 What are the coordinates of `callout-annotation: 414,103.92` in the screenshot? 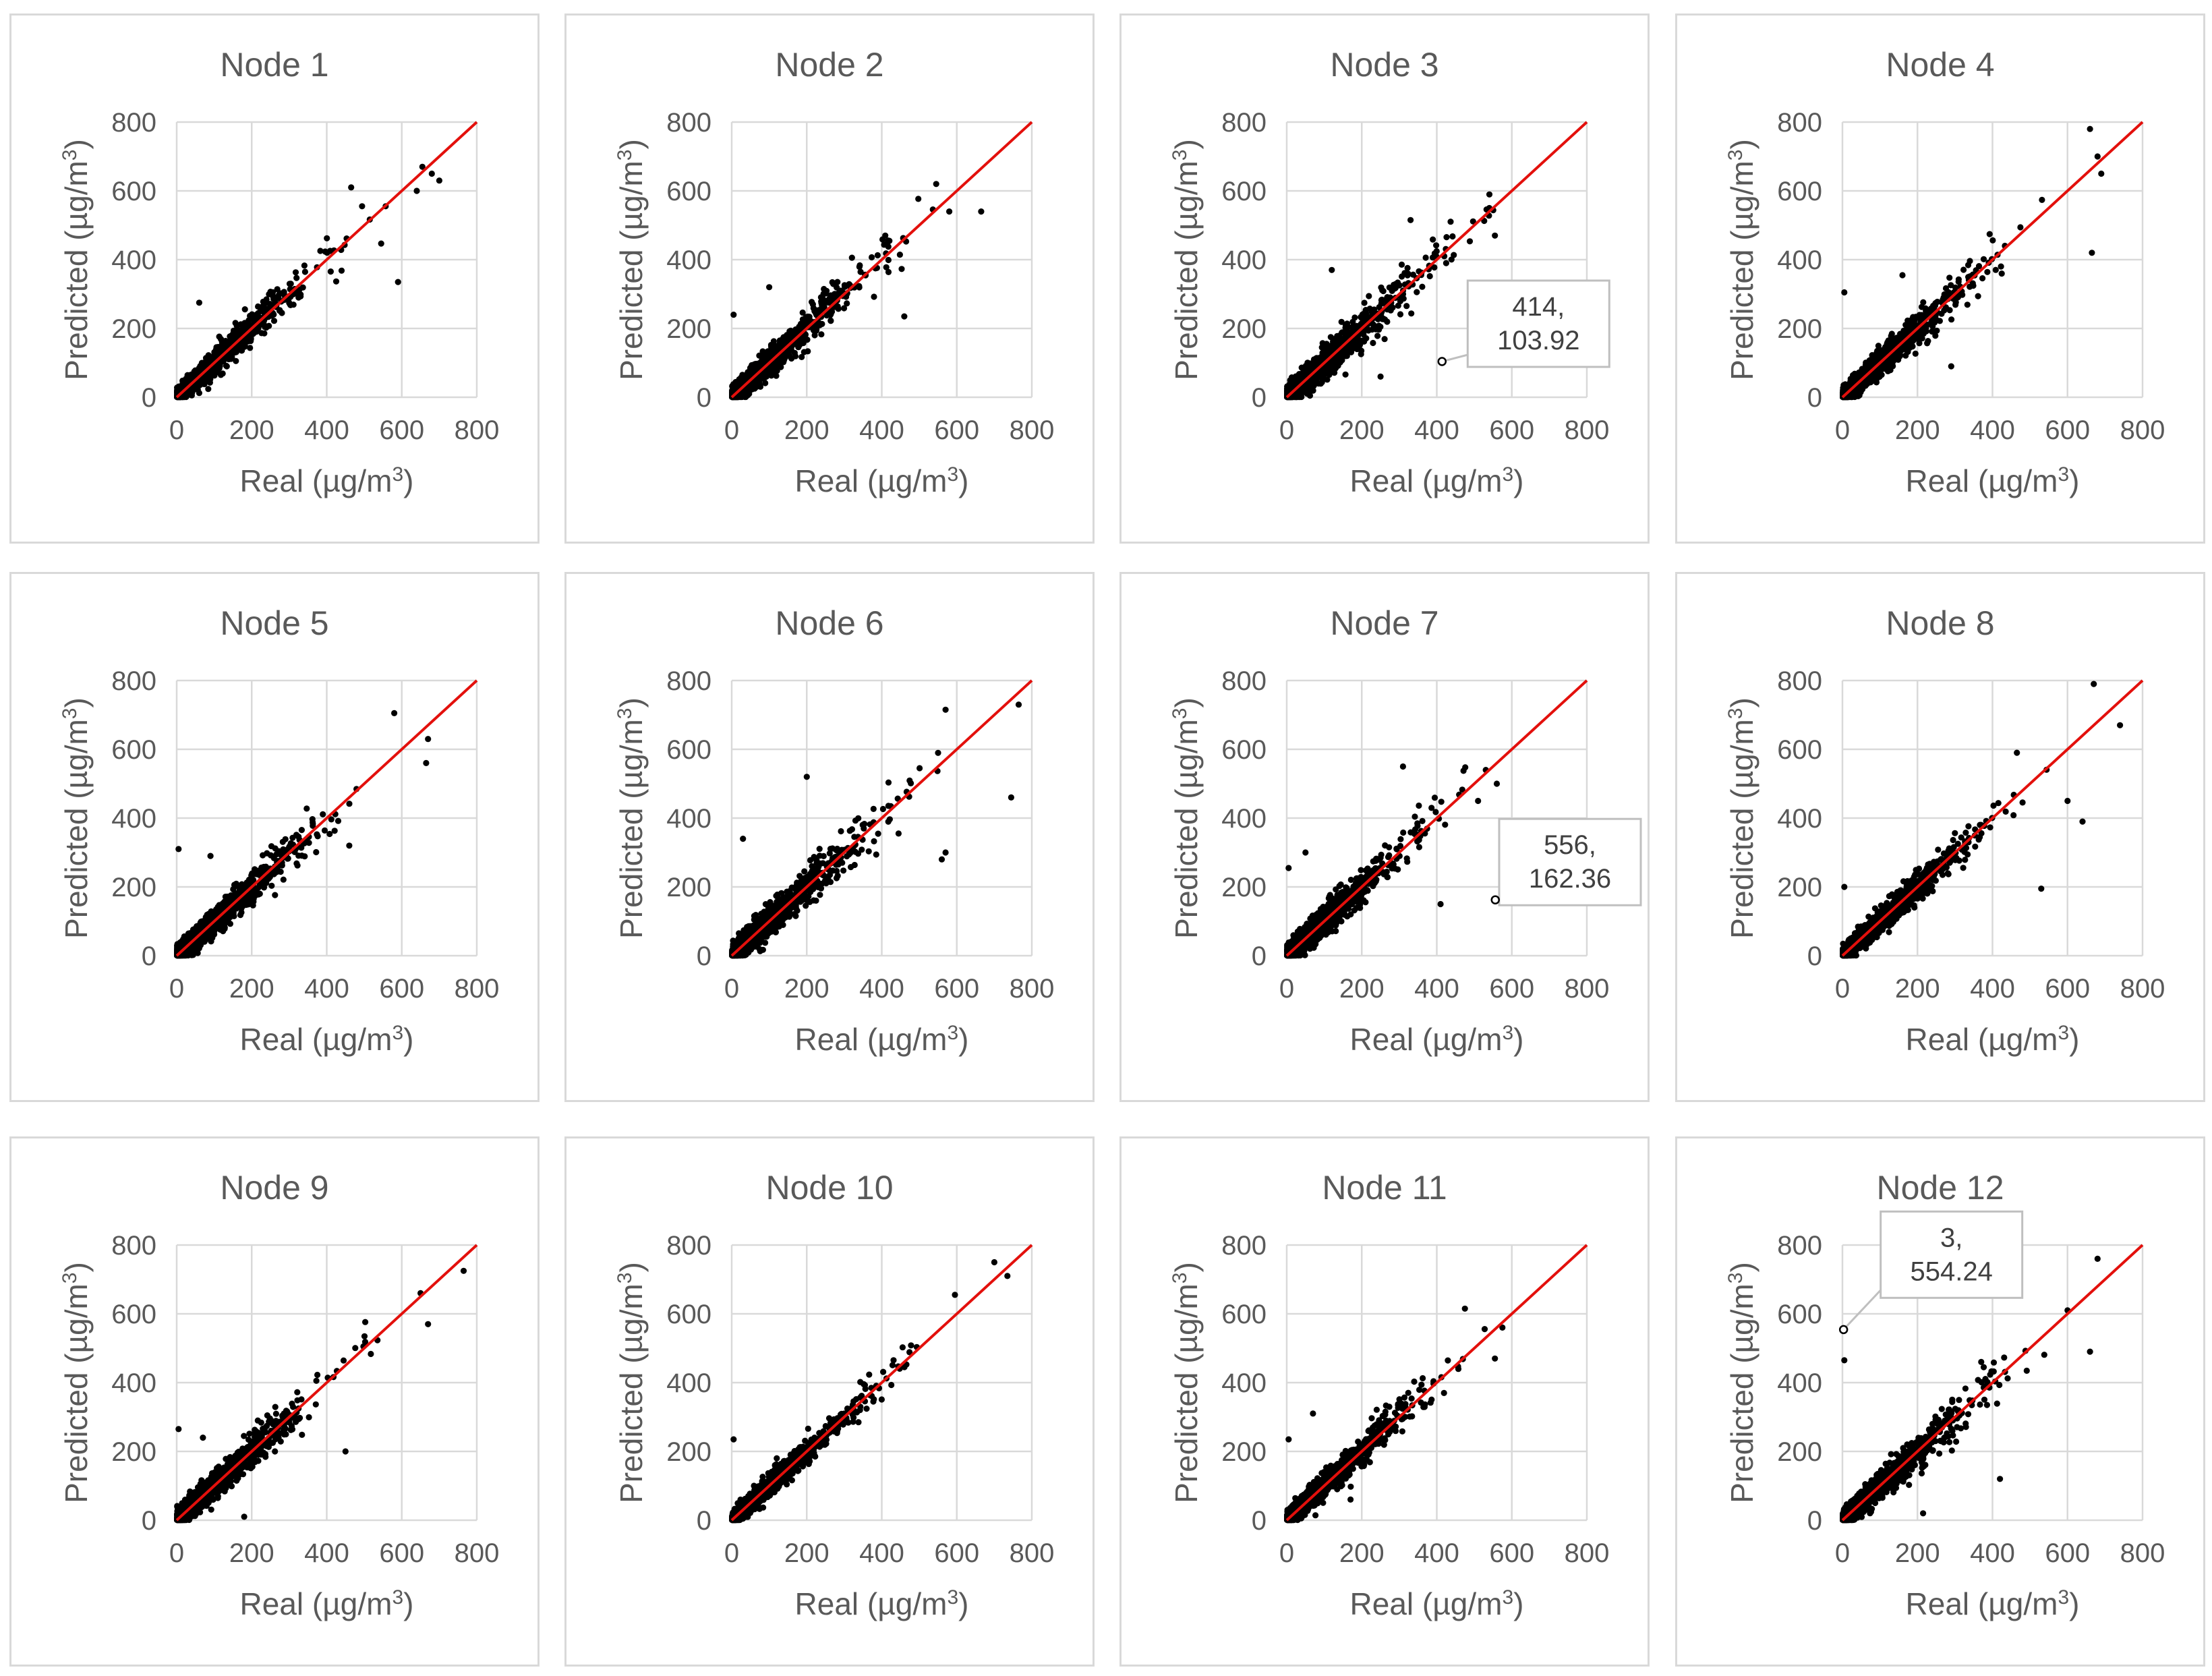 It's located at (1523, 323).